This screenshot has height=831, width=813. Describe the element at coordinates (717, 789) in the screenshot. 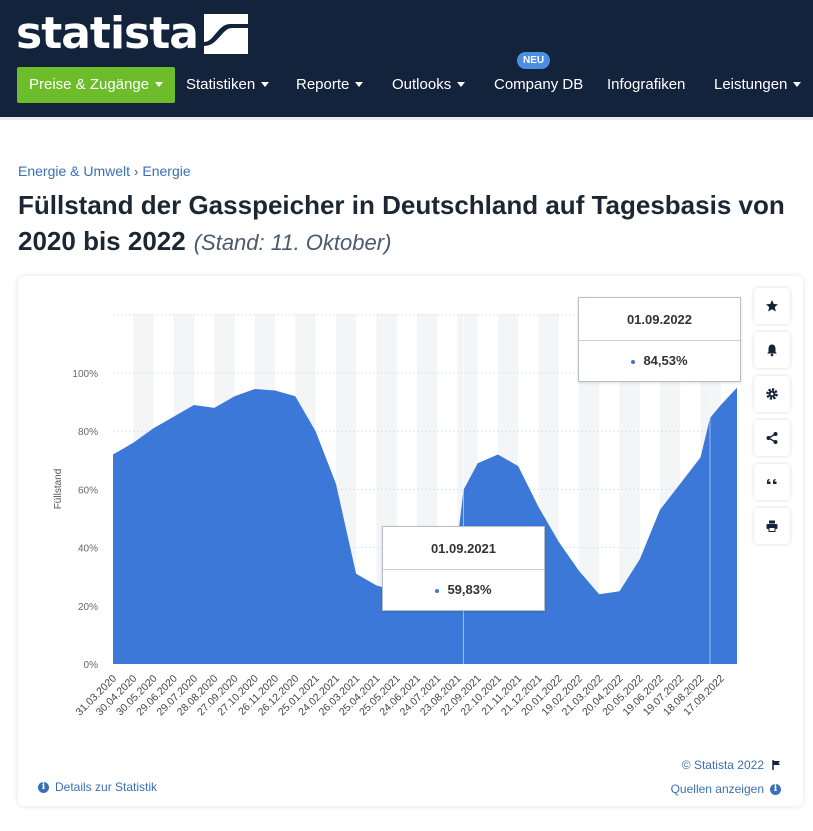

I see `sources-label: Quellen anzeigen` at that location.